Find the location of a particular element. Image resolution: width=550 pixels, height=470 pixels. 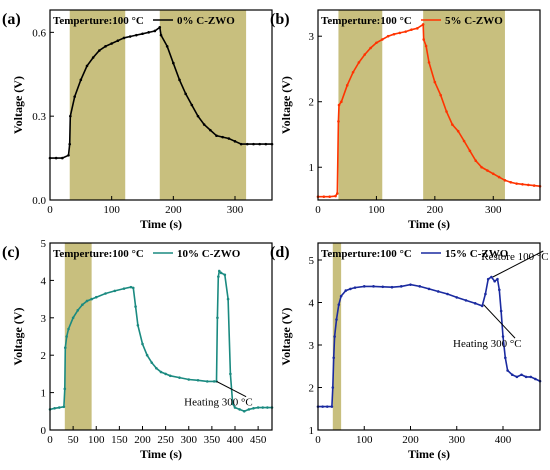

legend-label: 15% C-ZWO is located at coordinates (477, 254).